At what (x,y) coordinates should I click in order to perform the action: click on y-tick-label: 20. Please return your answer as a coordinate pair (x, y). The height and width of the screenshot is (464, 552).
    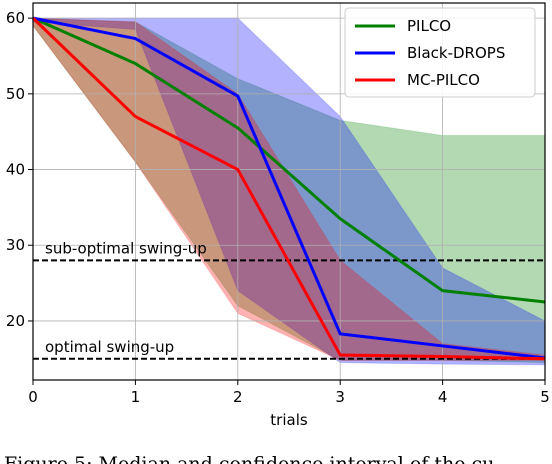
    Looking at the image, I should click on (15, 321).